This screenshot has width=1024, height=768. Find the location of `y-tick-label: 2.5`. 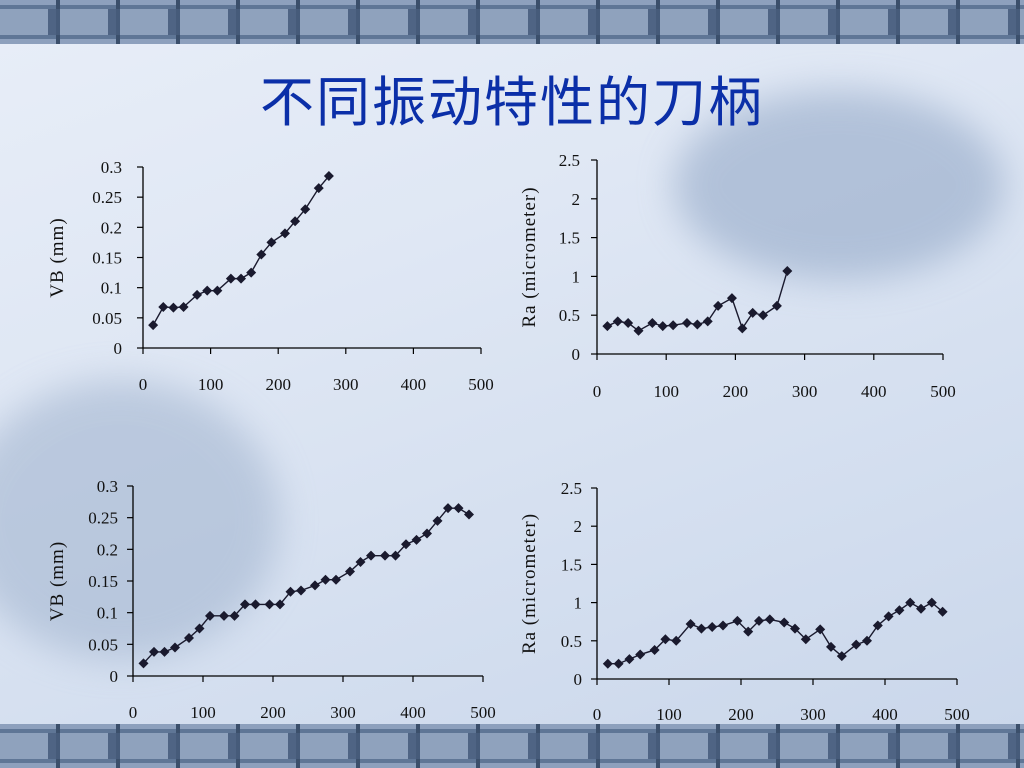

y-tick-label: 2.5 is located at coordinates (569, 160).